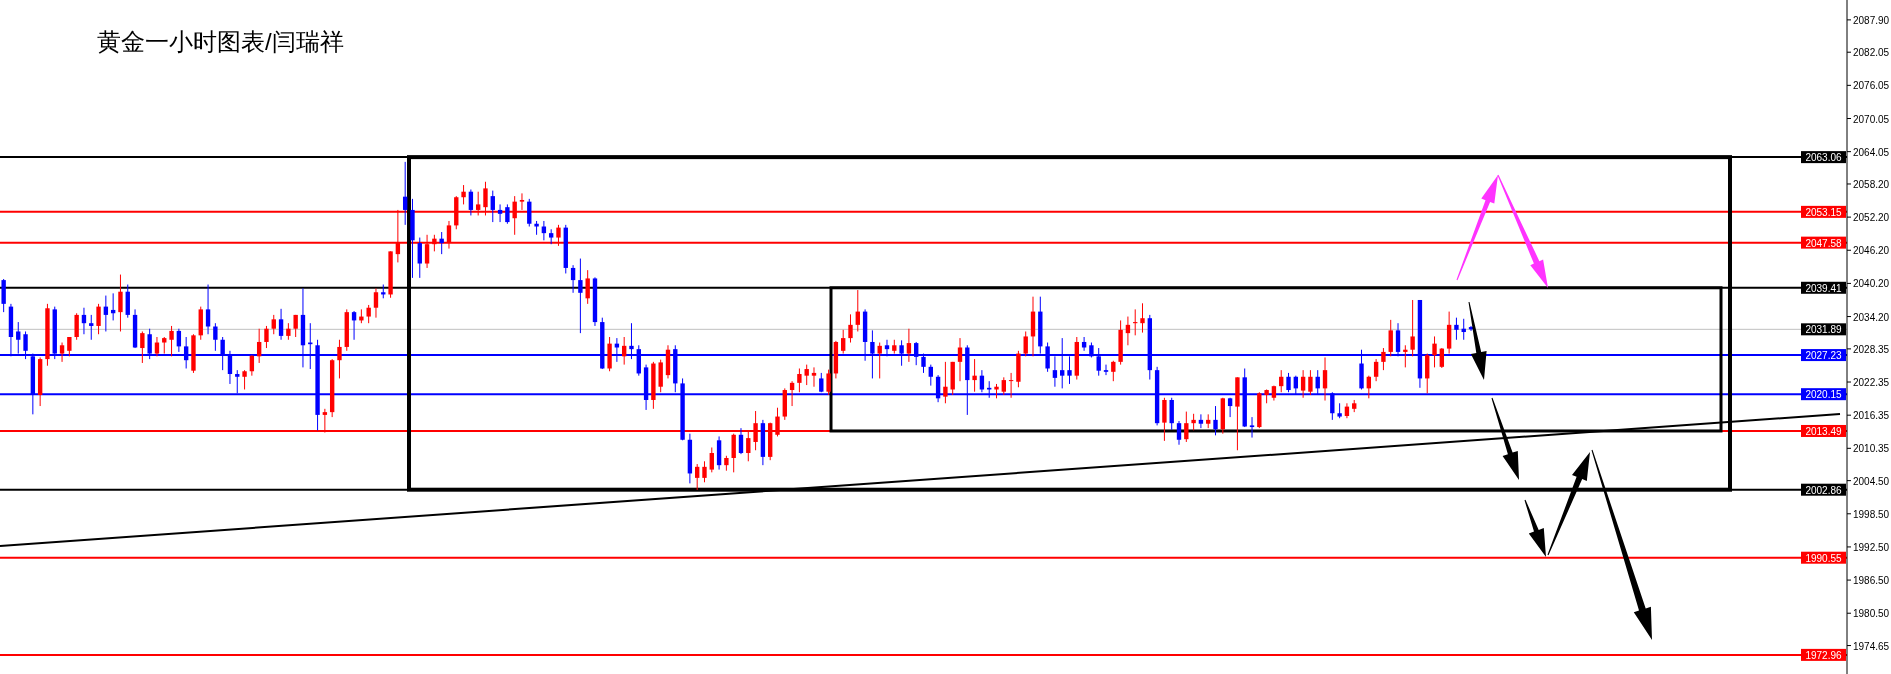  What do you see at coordinates (1824, 243) in the screenshot?
I see `ref-line-label: 2047.58` at bounding box center [1824, 243].